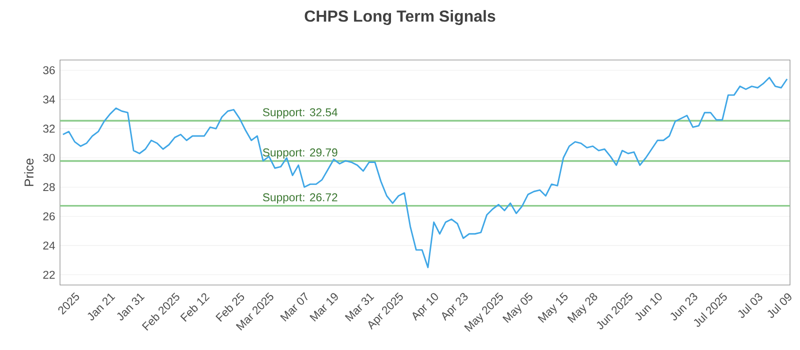 This screenshot has width=800, height=350. Describe the element at coordinates (582, 308) in the screenshot. I see `x-tick-label: May 28` at that location.